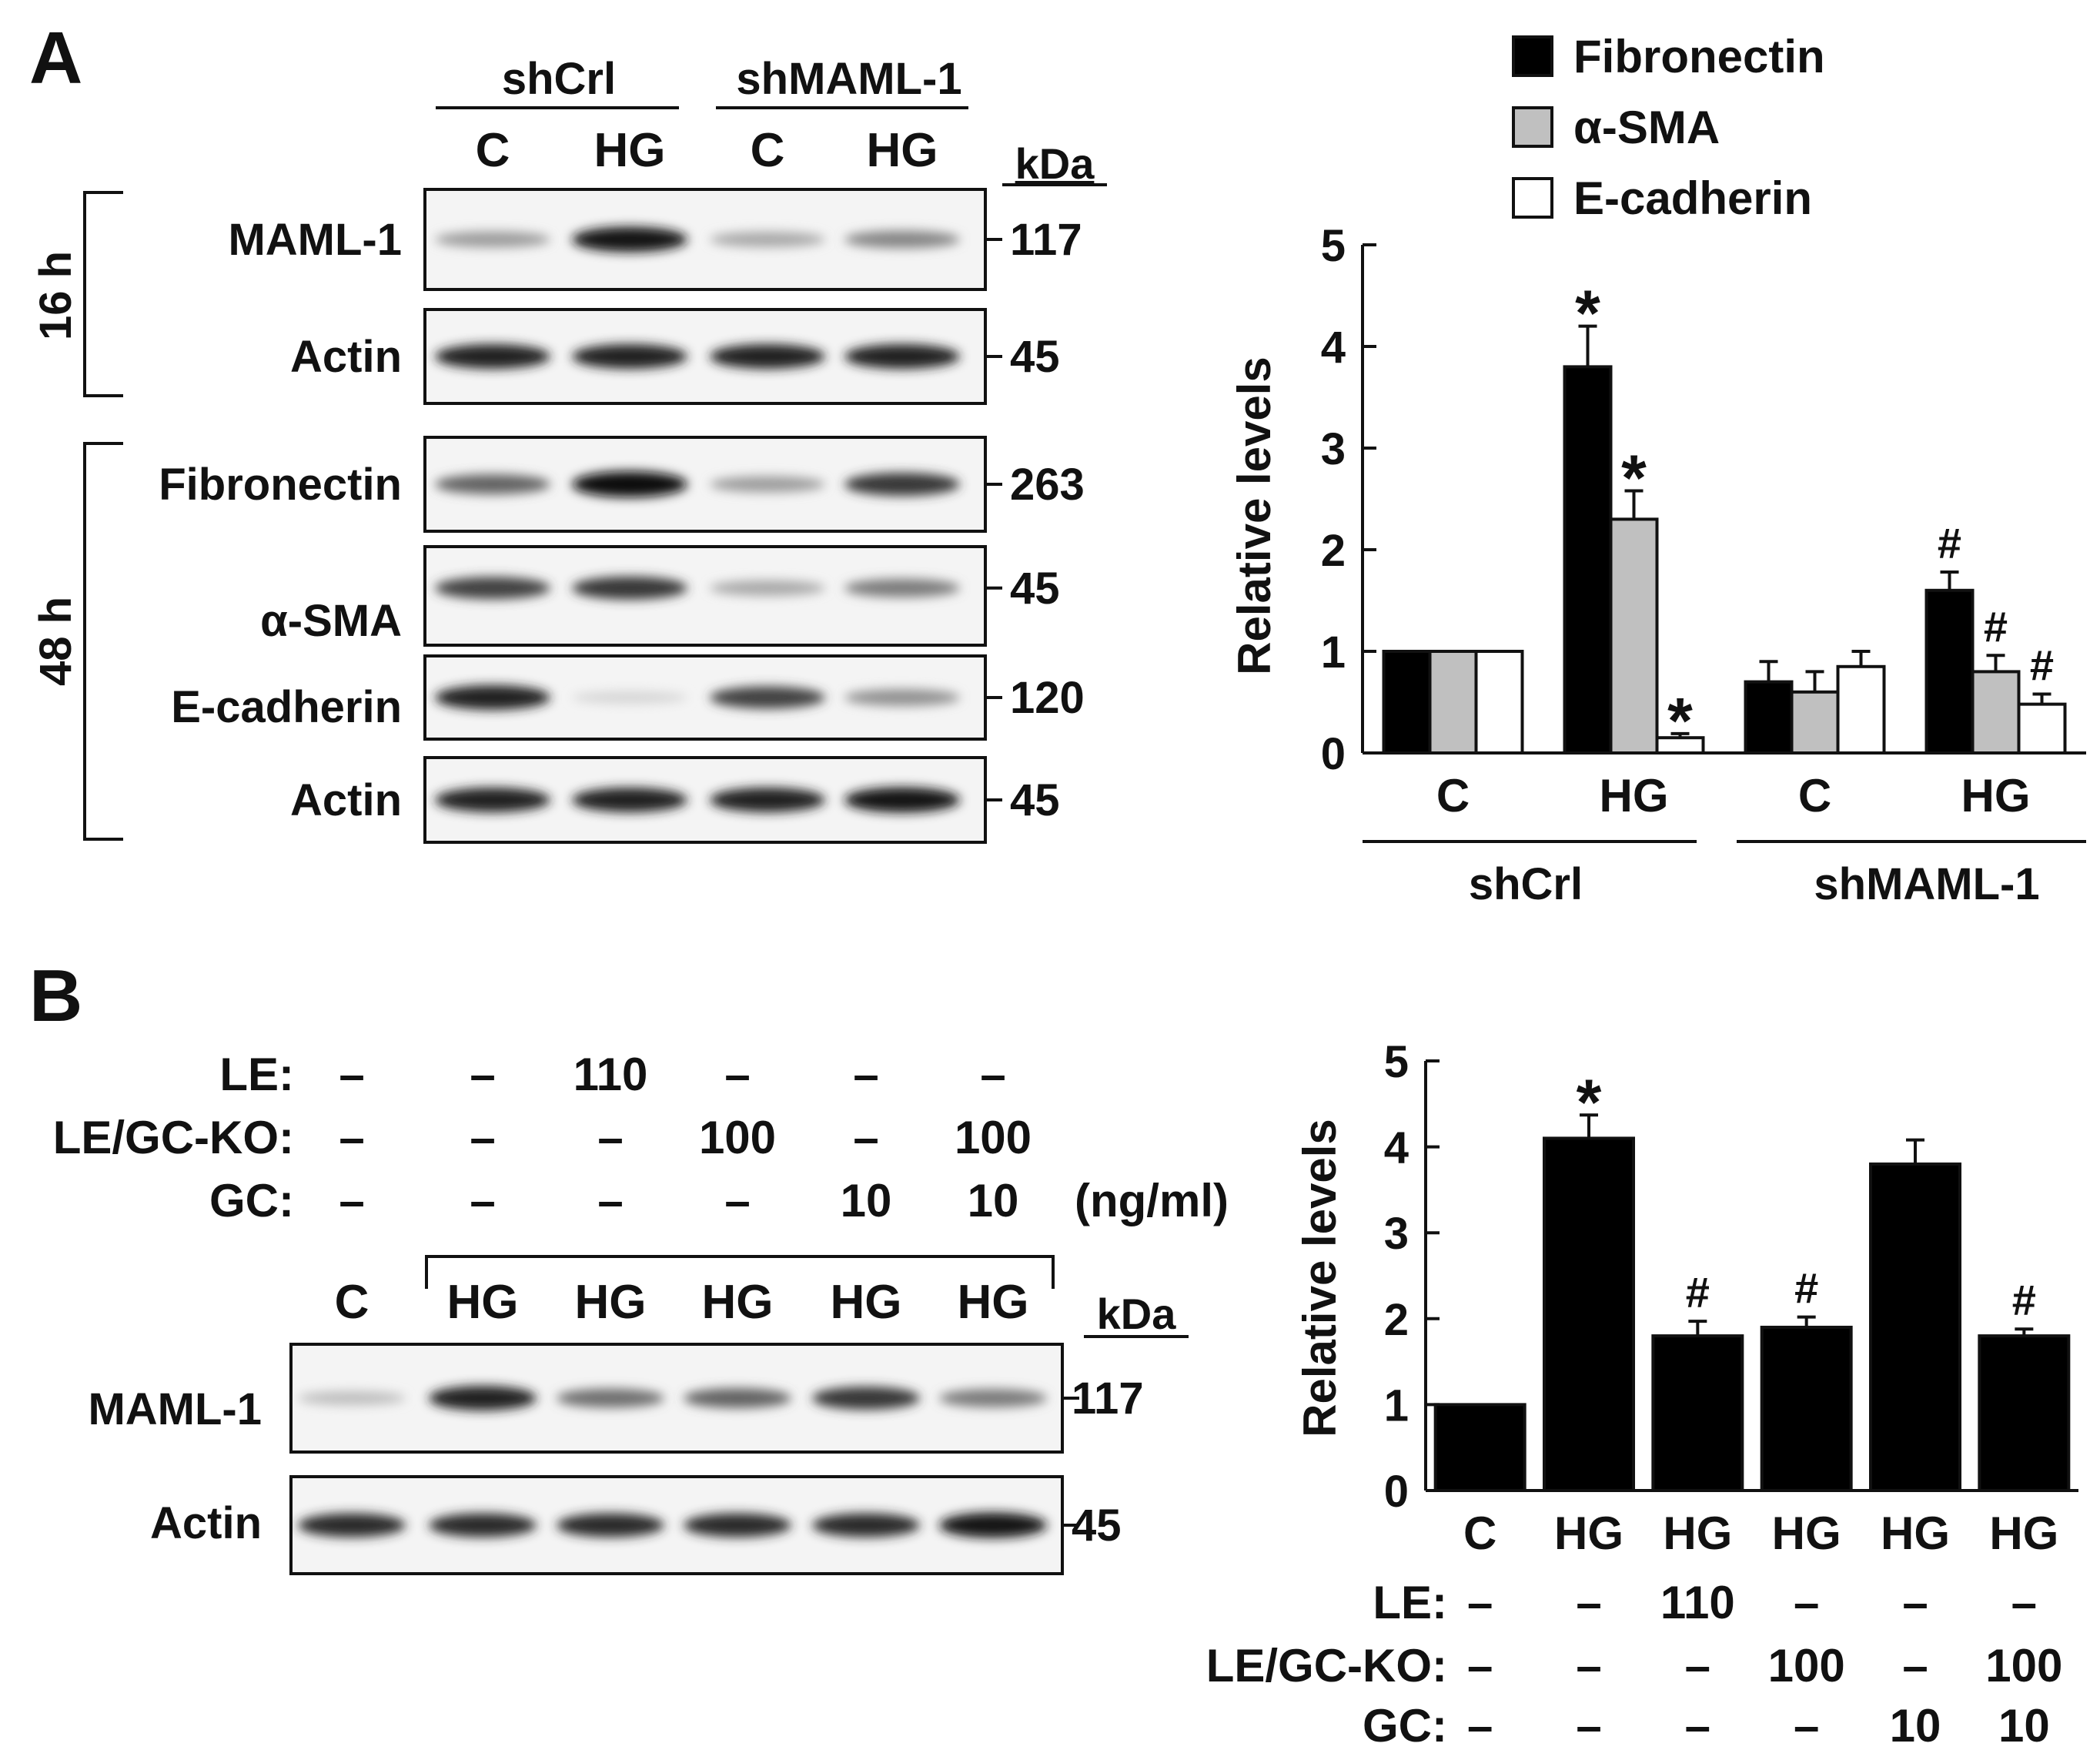 The width and height of the screenshot is (2100, 1760). Describe the element at coordinates (1396, 1492) in the screenshot. I see `y-tick-label: 0` at that location.